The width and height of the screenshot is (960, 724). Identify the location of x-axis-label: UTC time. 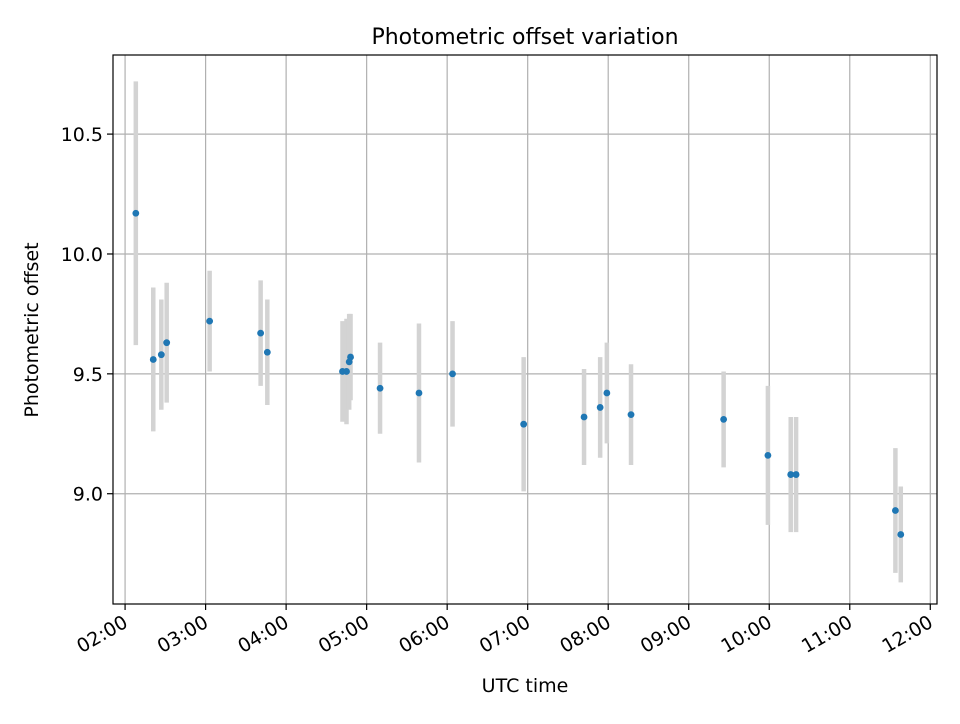
(525, 686).